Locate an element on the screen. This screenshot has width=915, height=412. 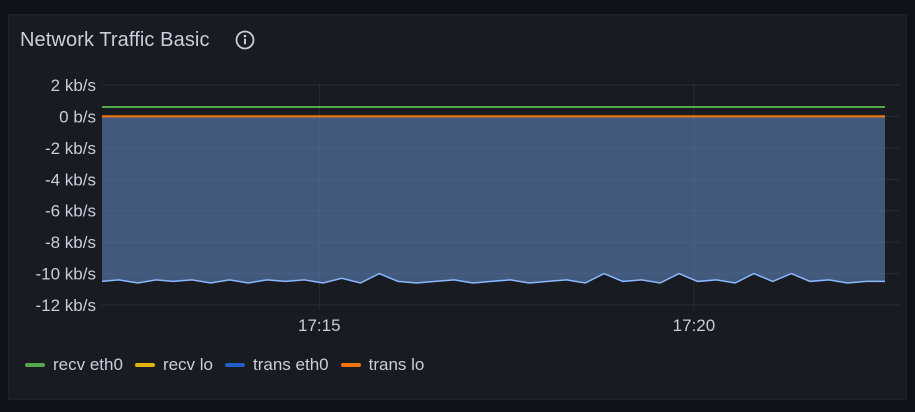
y-axis-tick-label: 0 b/s is located at coordinates (77, 116).